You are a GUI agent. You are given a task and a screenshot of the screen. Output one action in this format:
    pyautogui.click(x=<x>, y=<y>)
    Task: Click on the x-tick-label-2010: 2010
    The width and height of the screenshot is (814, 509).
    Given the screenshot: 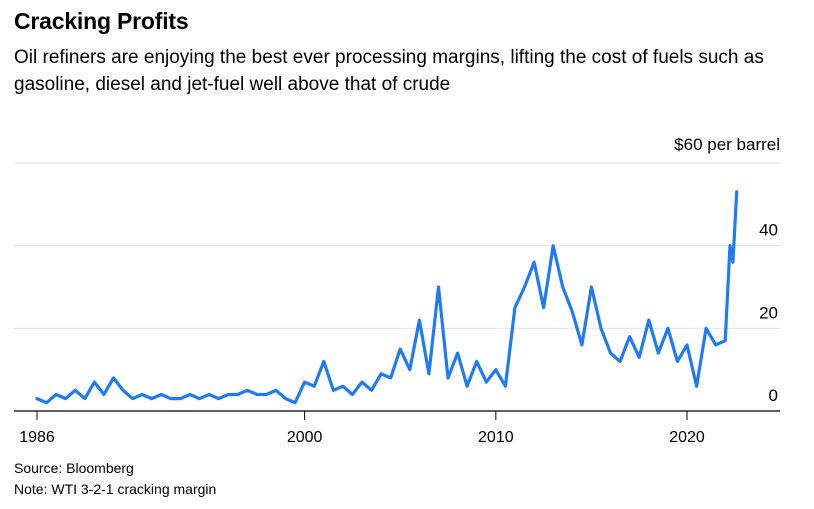 What is the action you would take?
    pyautogui.click(x=496, y=437)
    